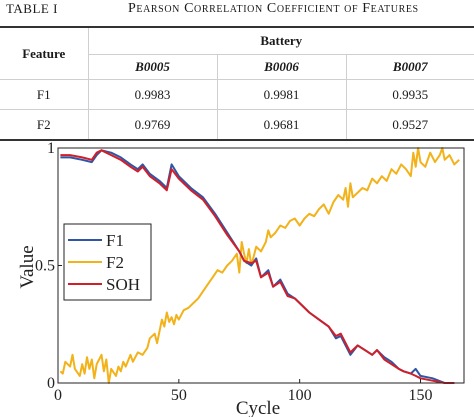  I want to click on feature-header: Feature, so click(44, 53).